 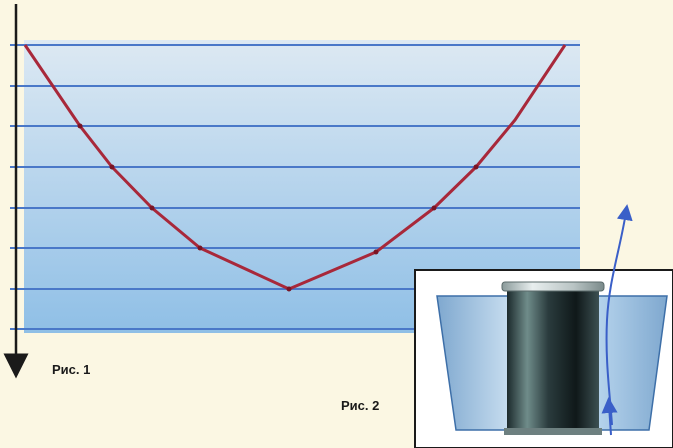 What do you see at coordinates (609, 416) in the screenshot?
I see `flow-arrow-inner` at bounding box center [609, 416].